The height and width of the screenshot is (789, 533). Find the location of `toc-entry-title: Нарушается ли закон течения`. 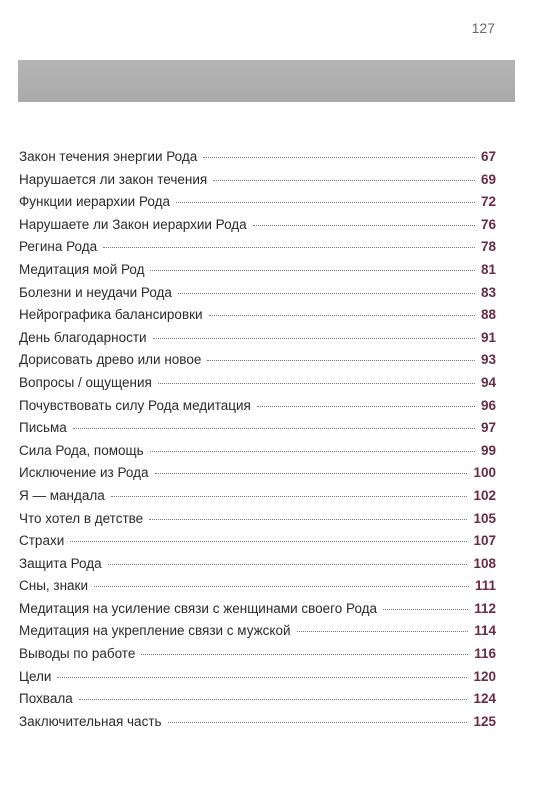

toc-entry-title: Нарушается ли закон течения is located at coordinates (113, 179).